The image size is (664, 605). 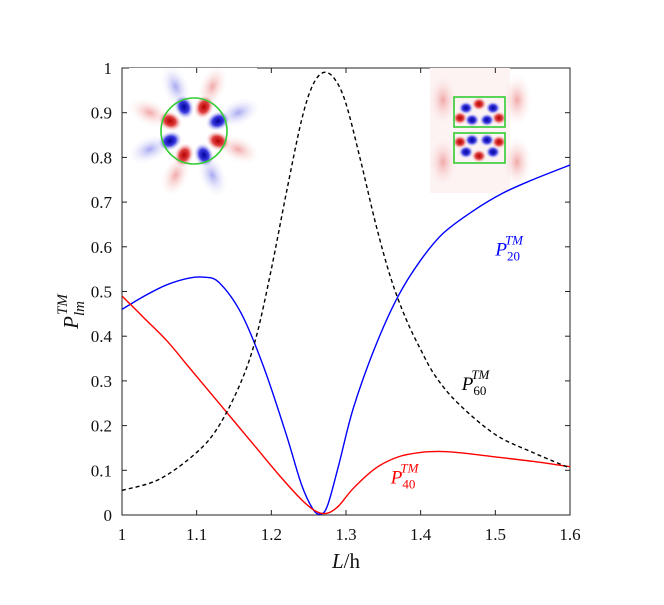 I want to click on inset-left-mode-pattern, so click(x=194, y=133).